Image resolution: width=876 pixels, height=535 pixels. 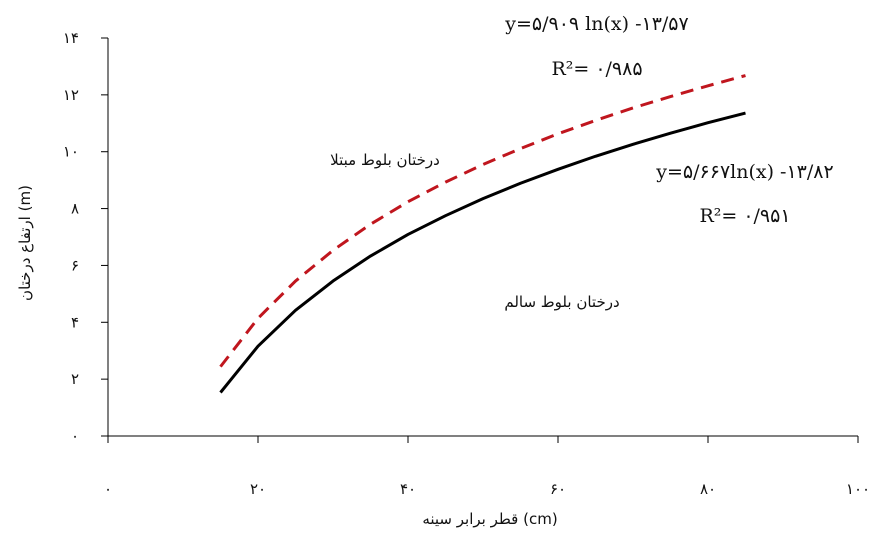 What do you see at coordinates (75, 436) in the screenshot?
I see `y-tick-label: ۰` at bounding box center [75, 436].